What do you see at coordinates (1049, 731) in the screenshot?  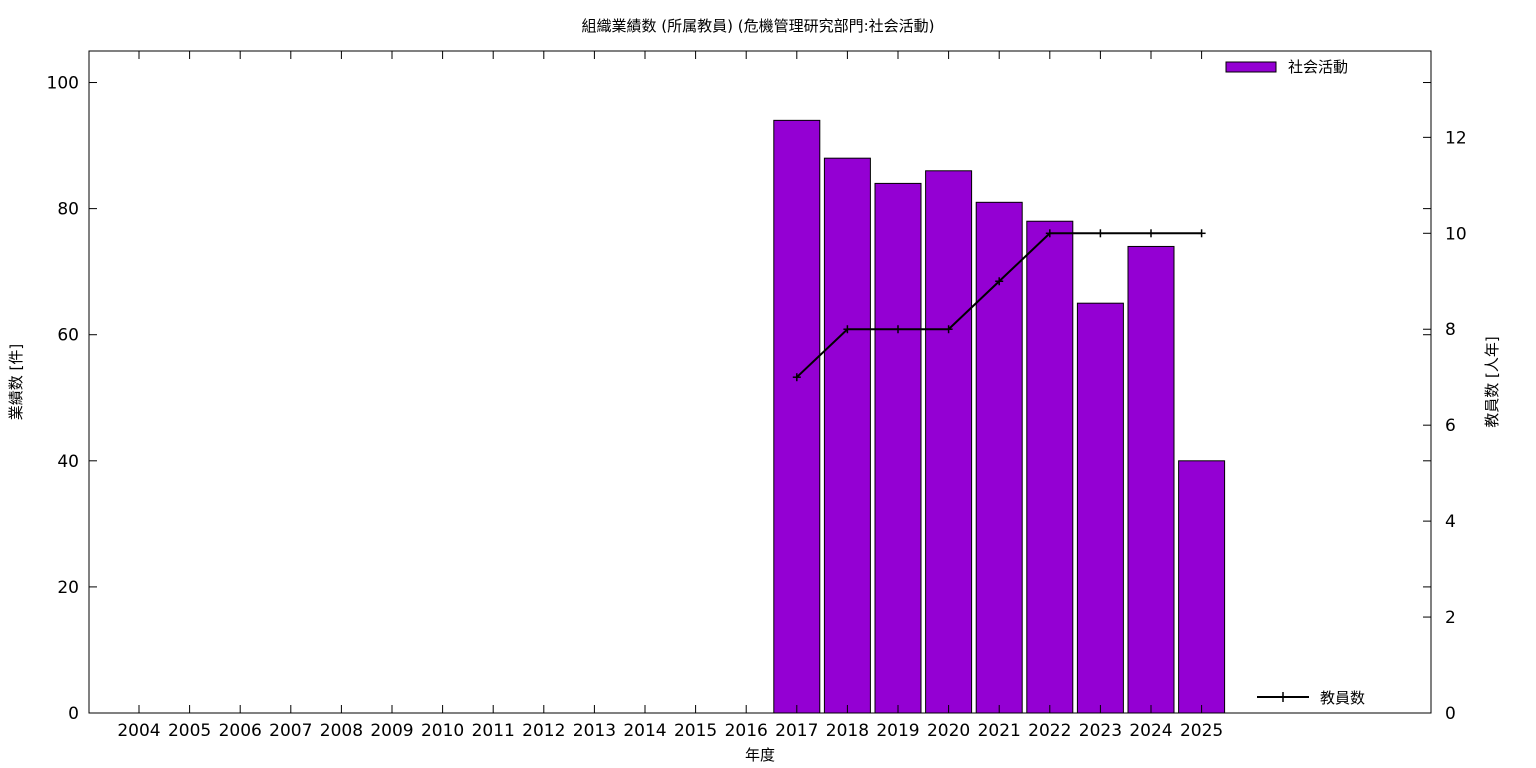 I see `x-tick-label: 2022` at bounding box center [1049, 731].